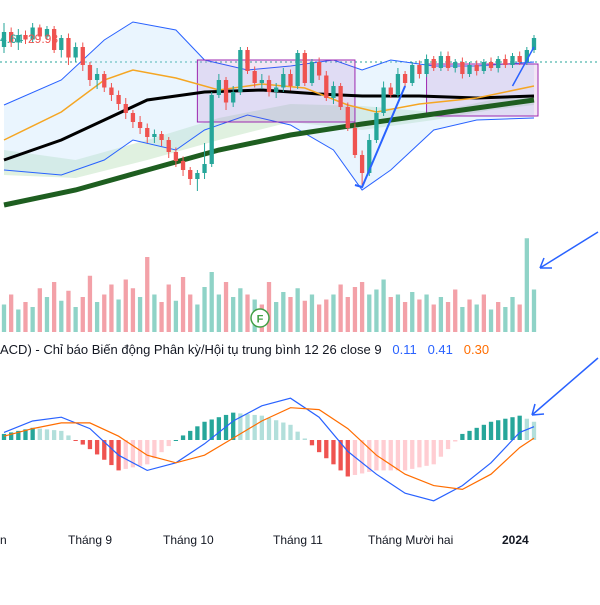 The width and height of the screenshot is (600, 605). Describe the element at coordinates (515, 540) in the screenshot. I see `month-label-5: 2024` at that location.